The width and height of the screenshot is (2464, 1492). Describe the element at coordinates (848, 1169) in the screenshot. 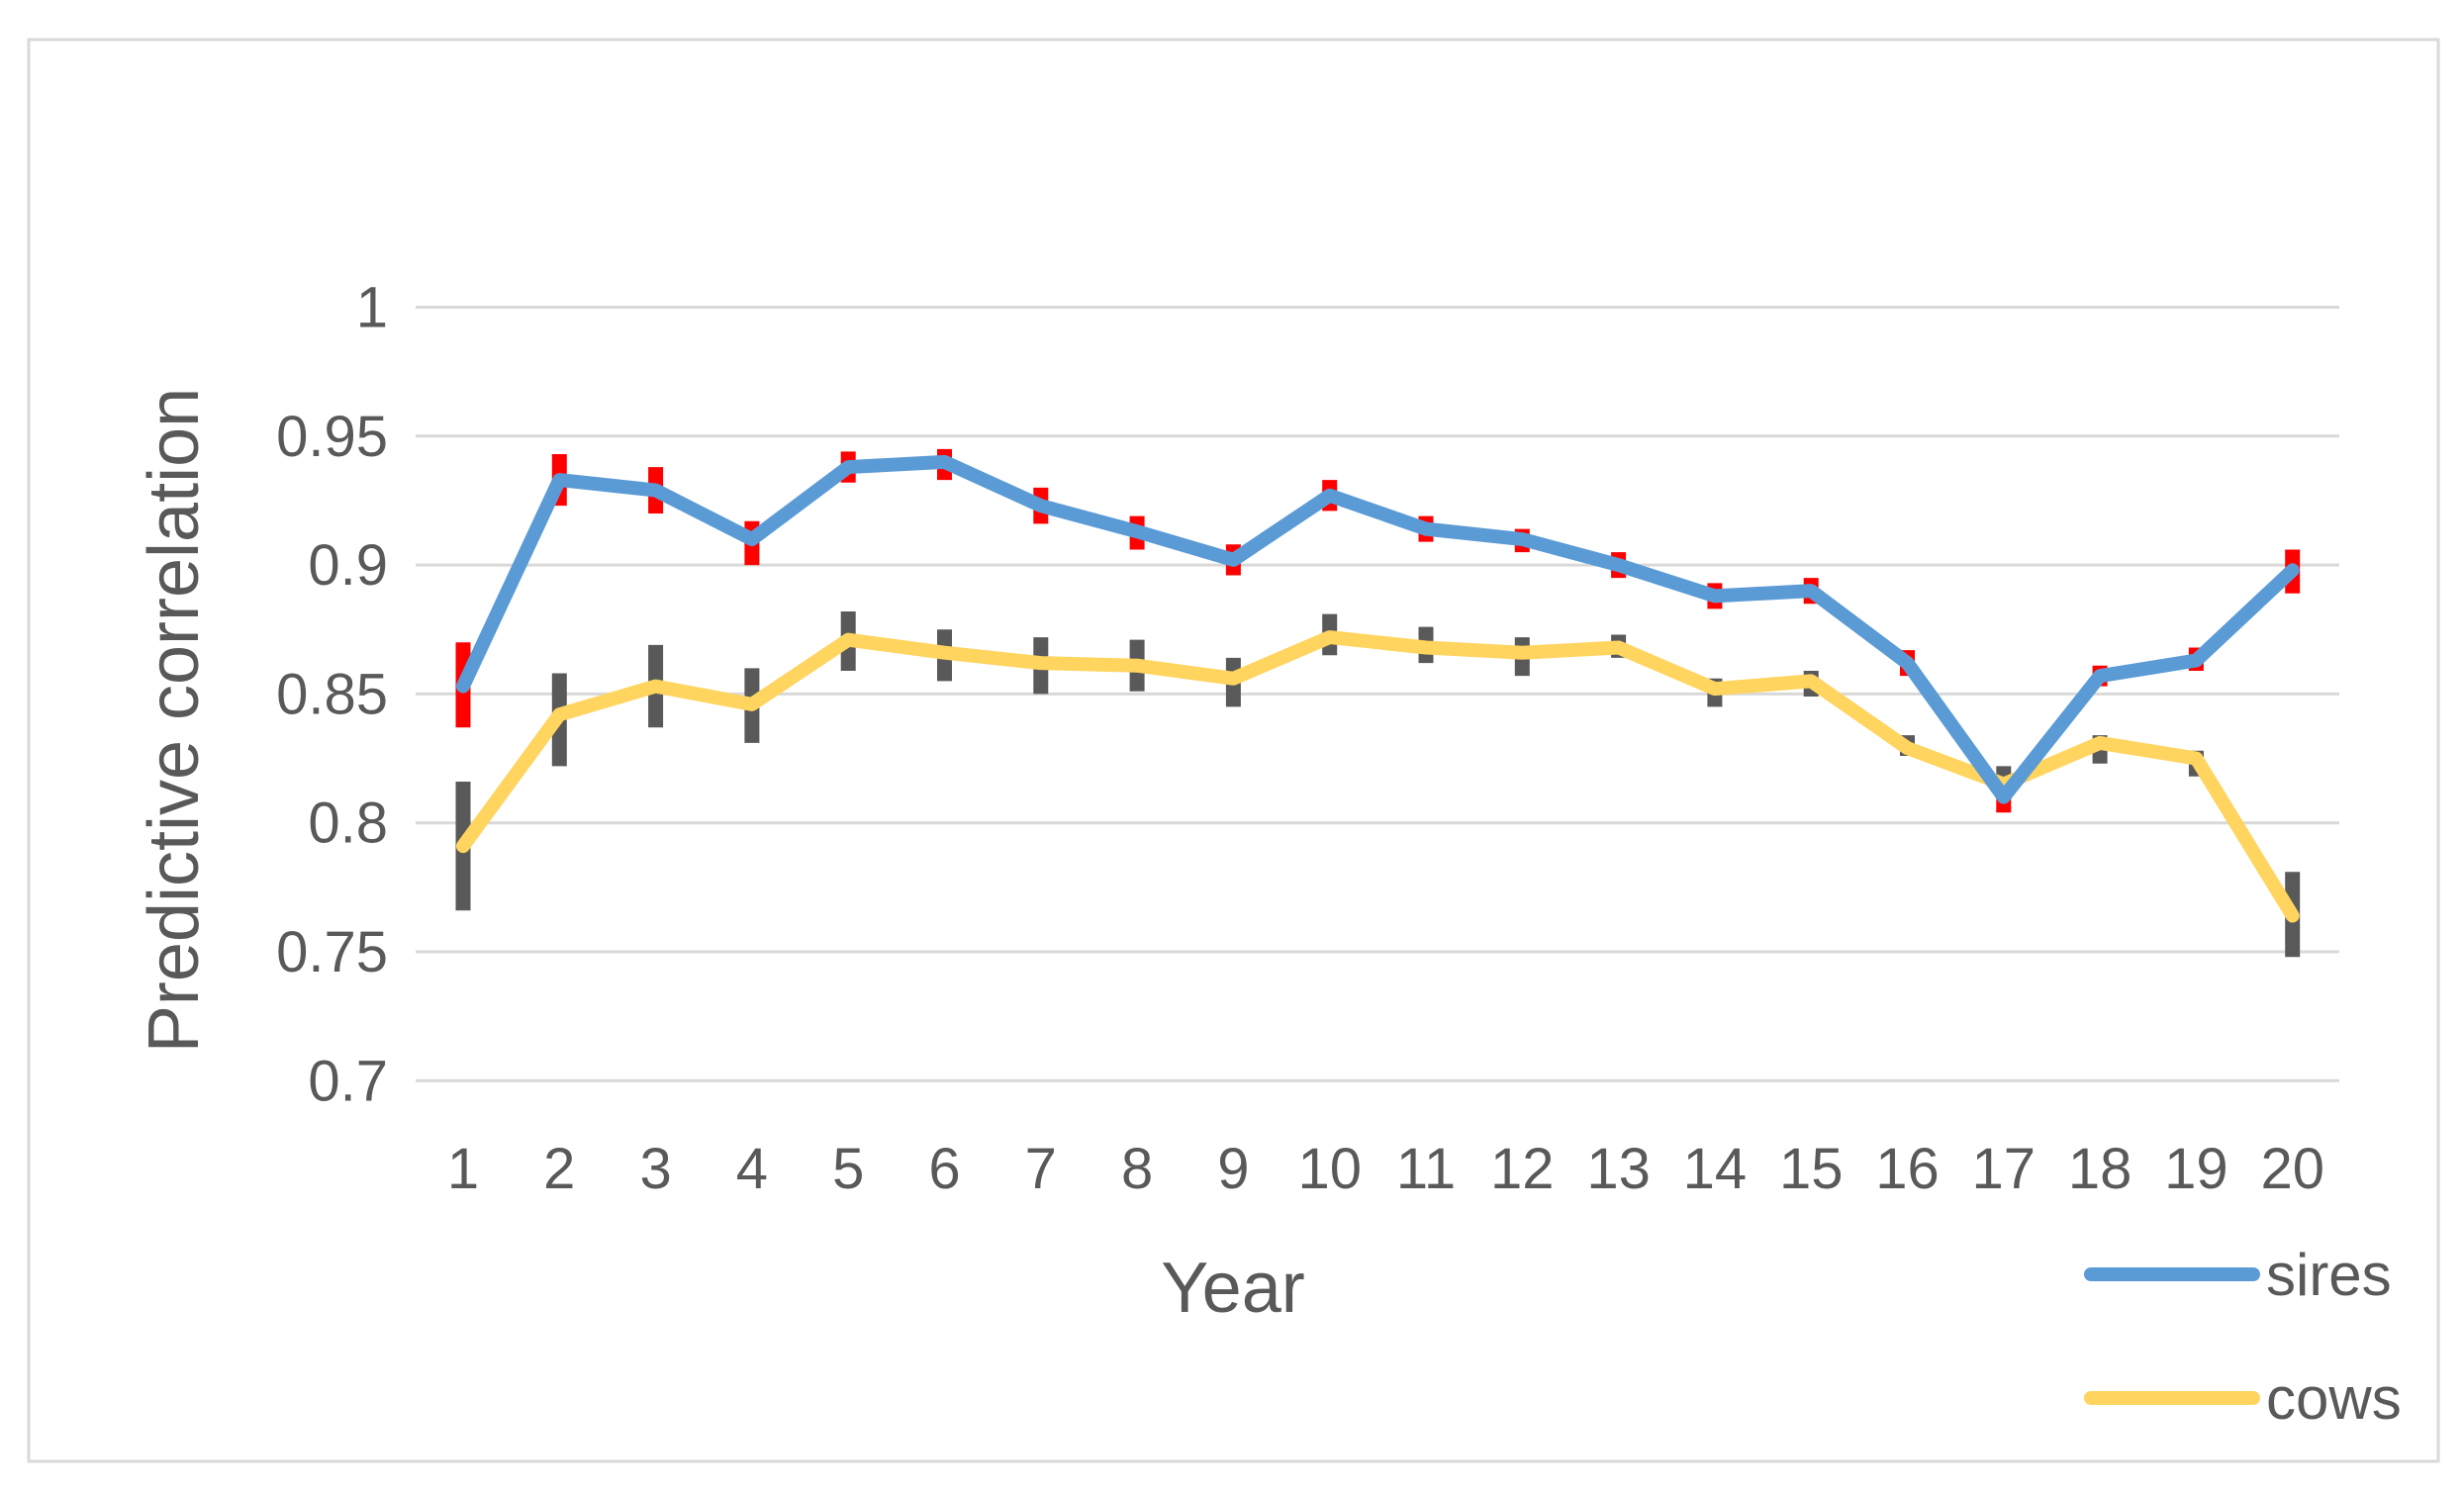

I see `x-tick-label-5: 5` at that location.